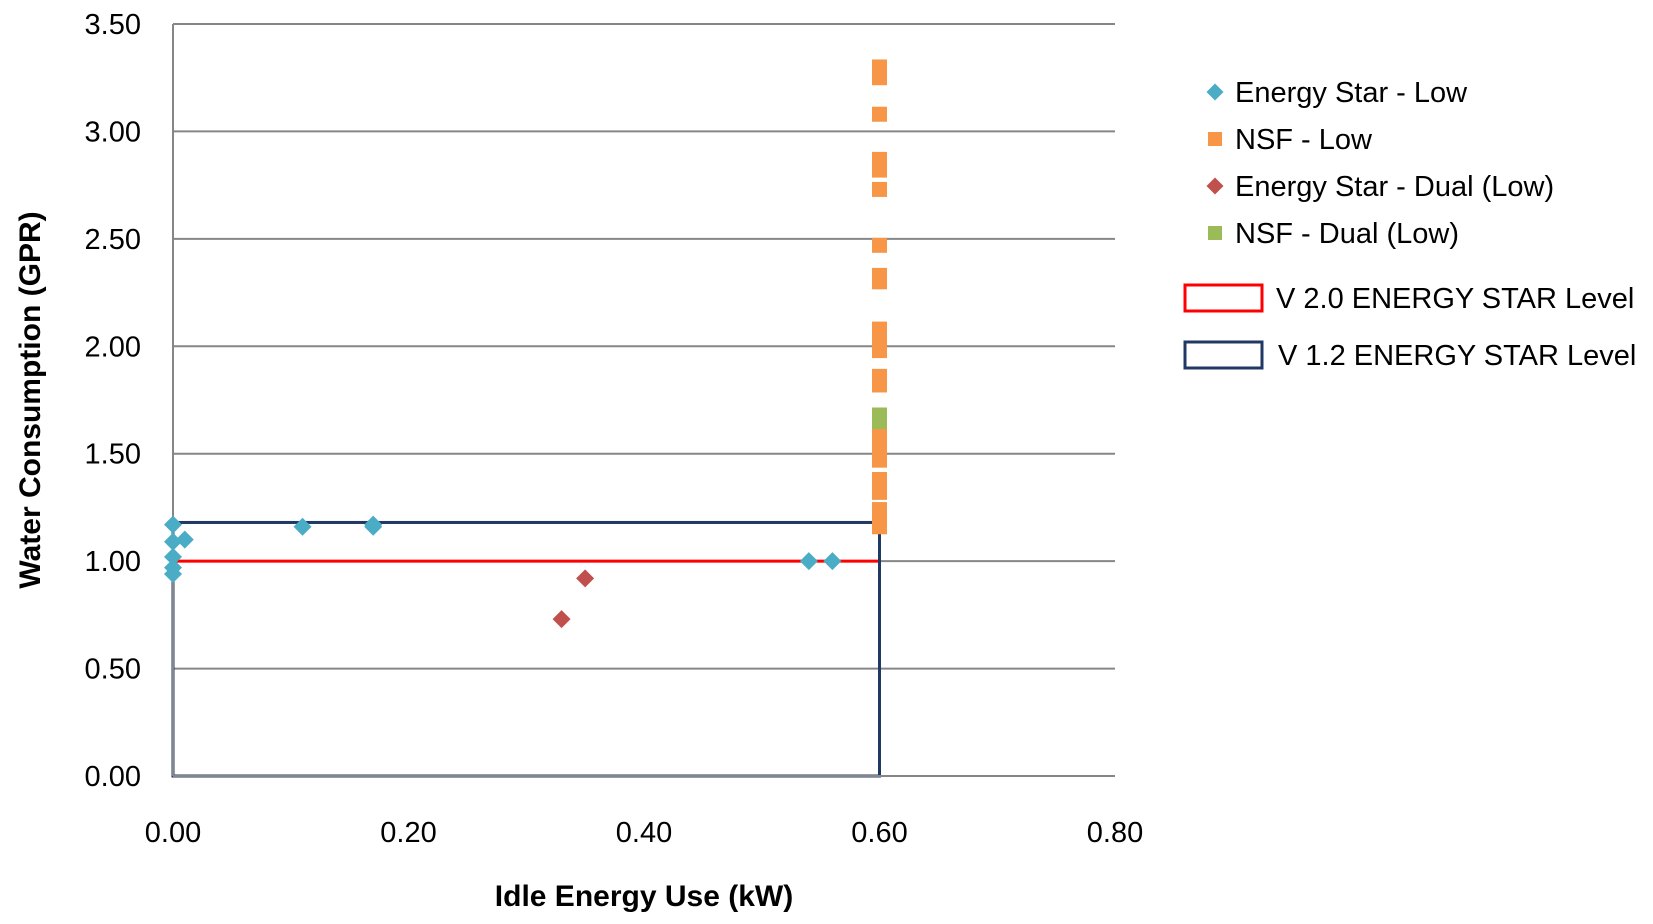 The width and height of the screenshot is (1653, 924). Describe the element at coordinates (113, 777) in the screenshot. I see `y-tick-label: 0.00` at that location.